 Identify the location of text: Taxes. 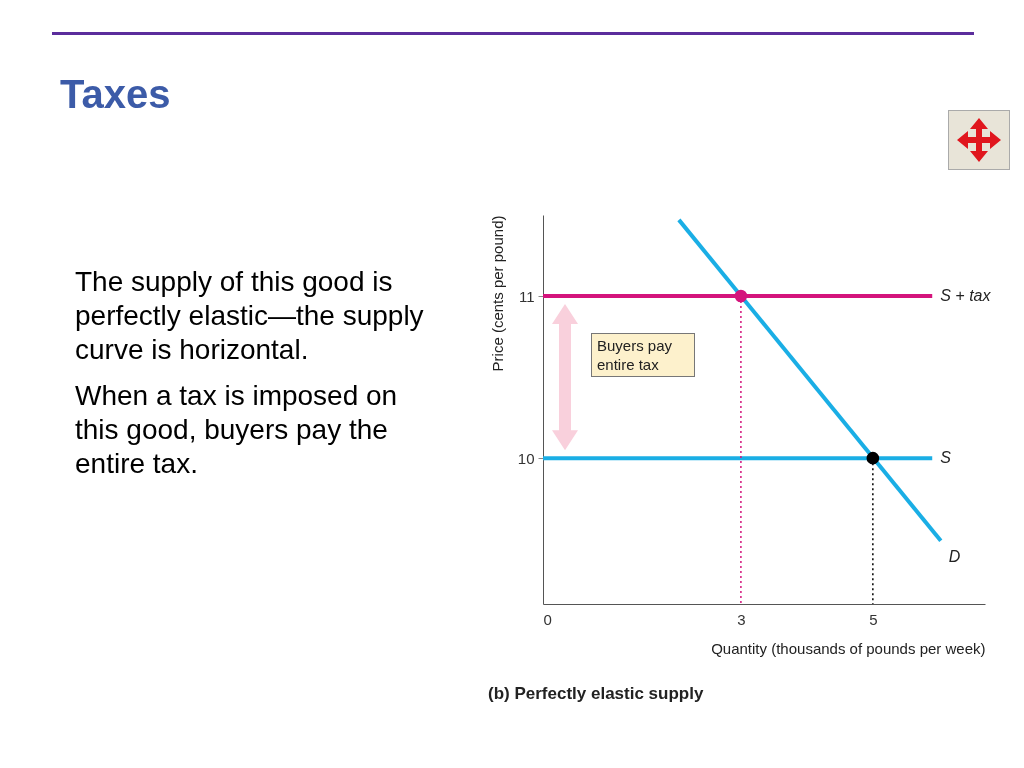
(115, 94).